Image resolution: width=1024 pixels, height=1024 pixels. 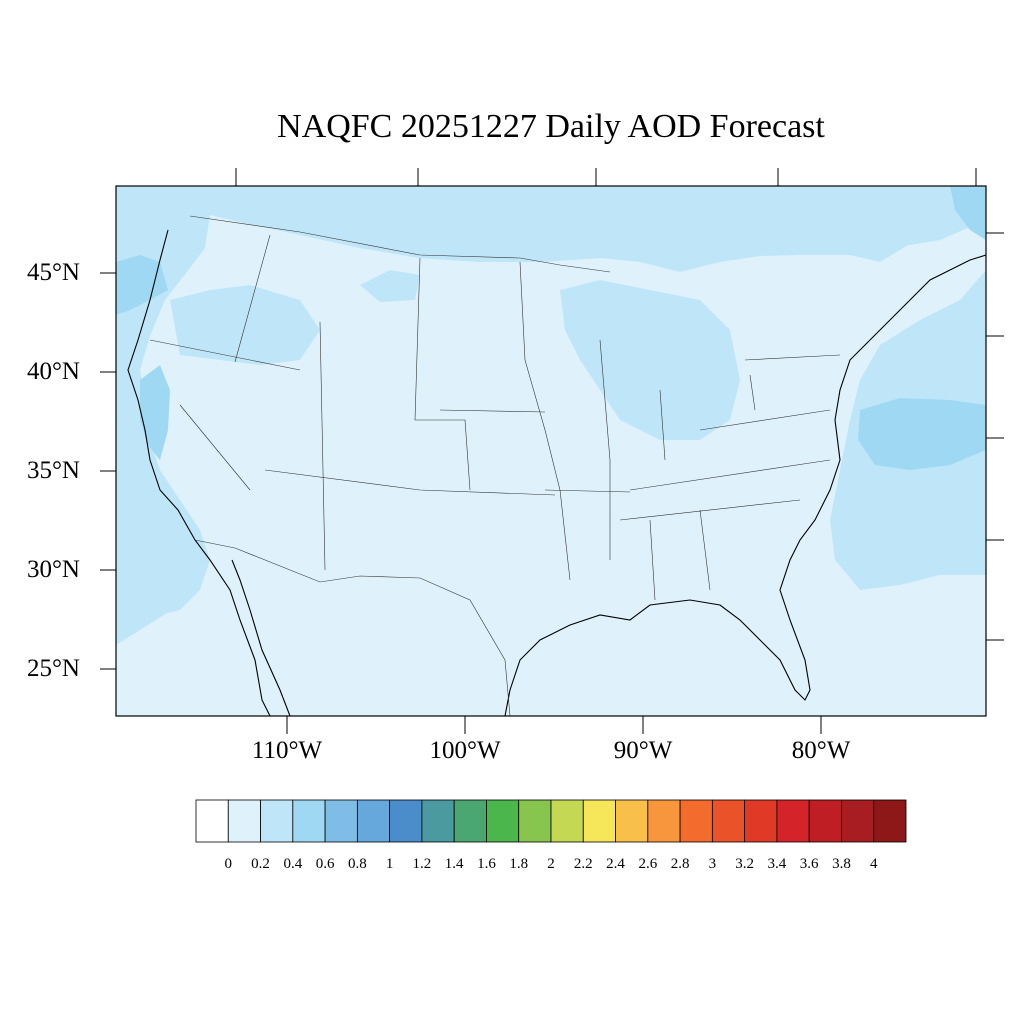 I want to click on colorbar-label: 0.4, so click(x=293, y=864).